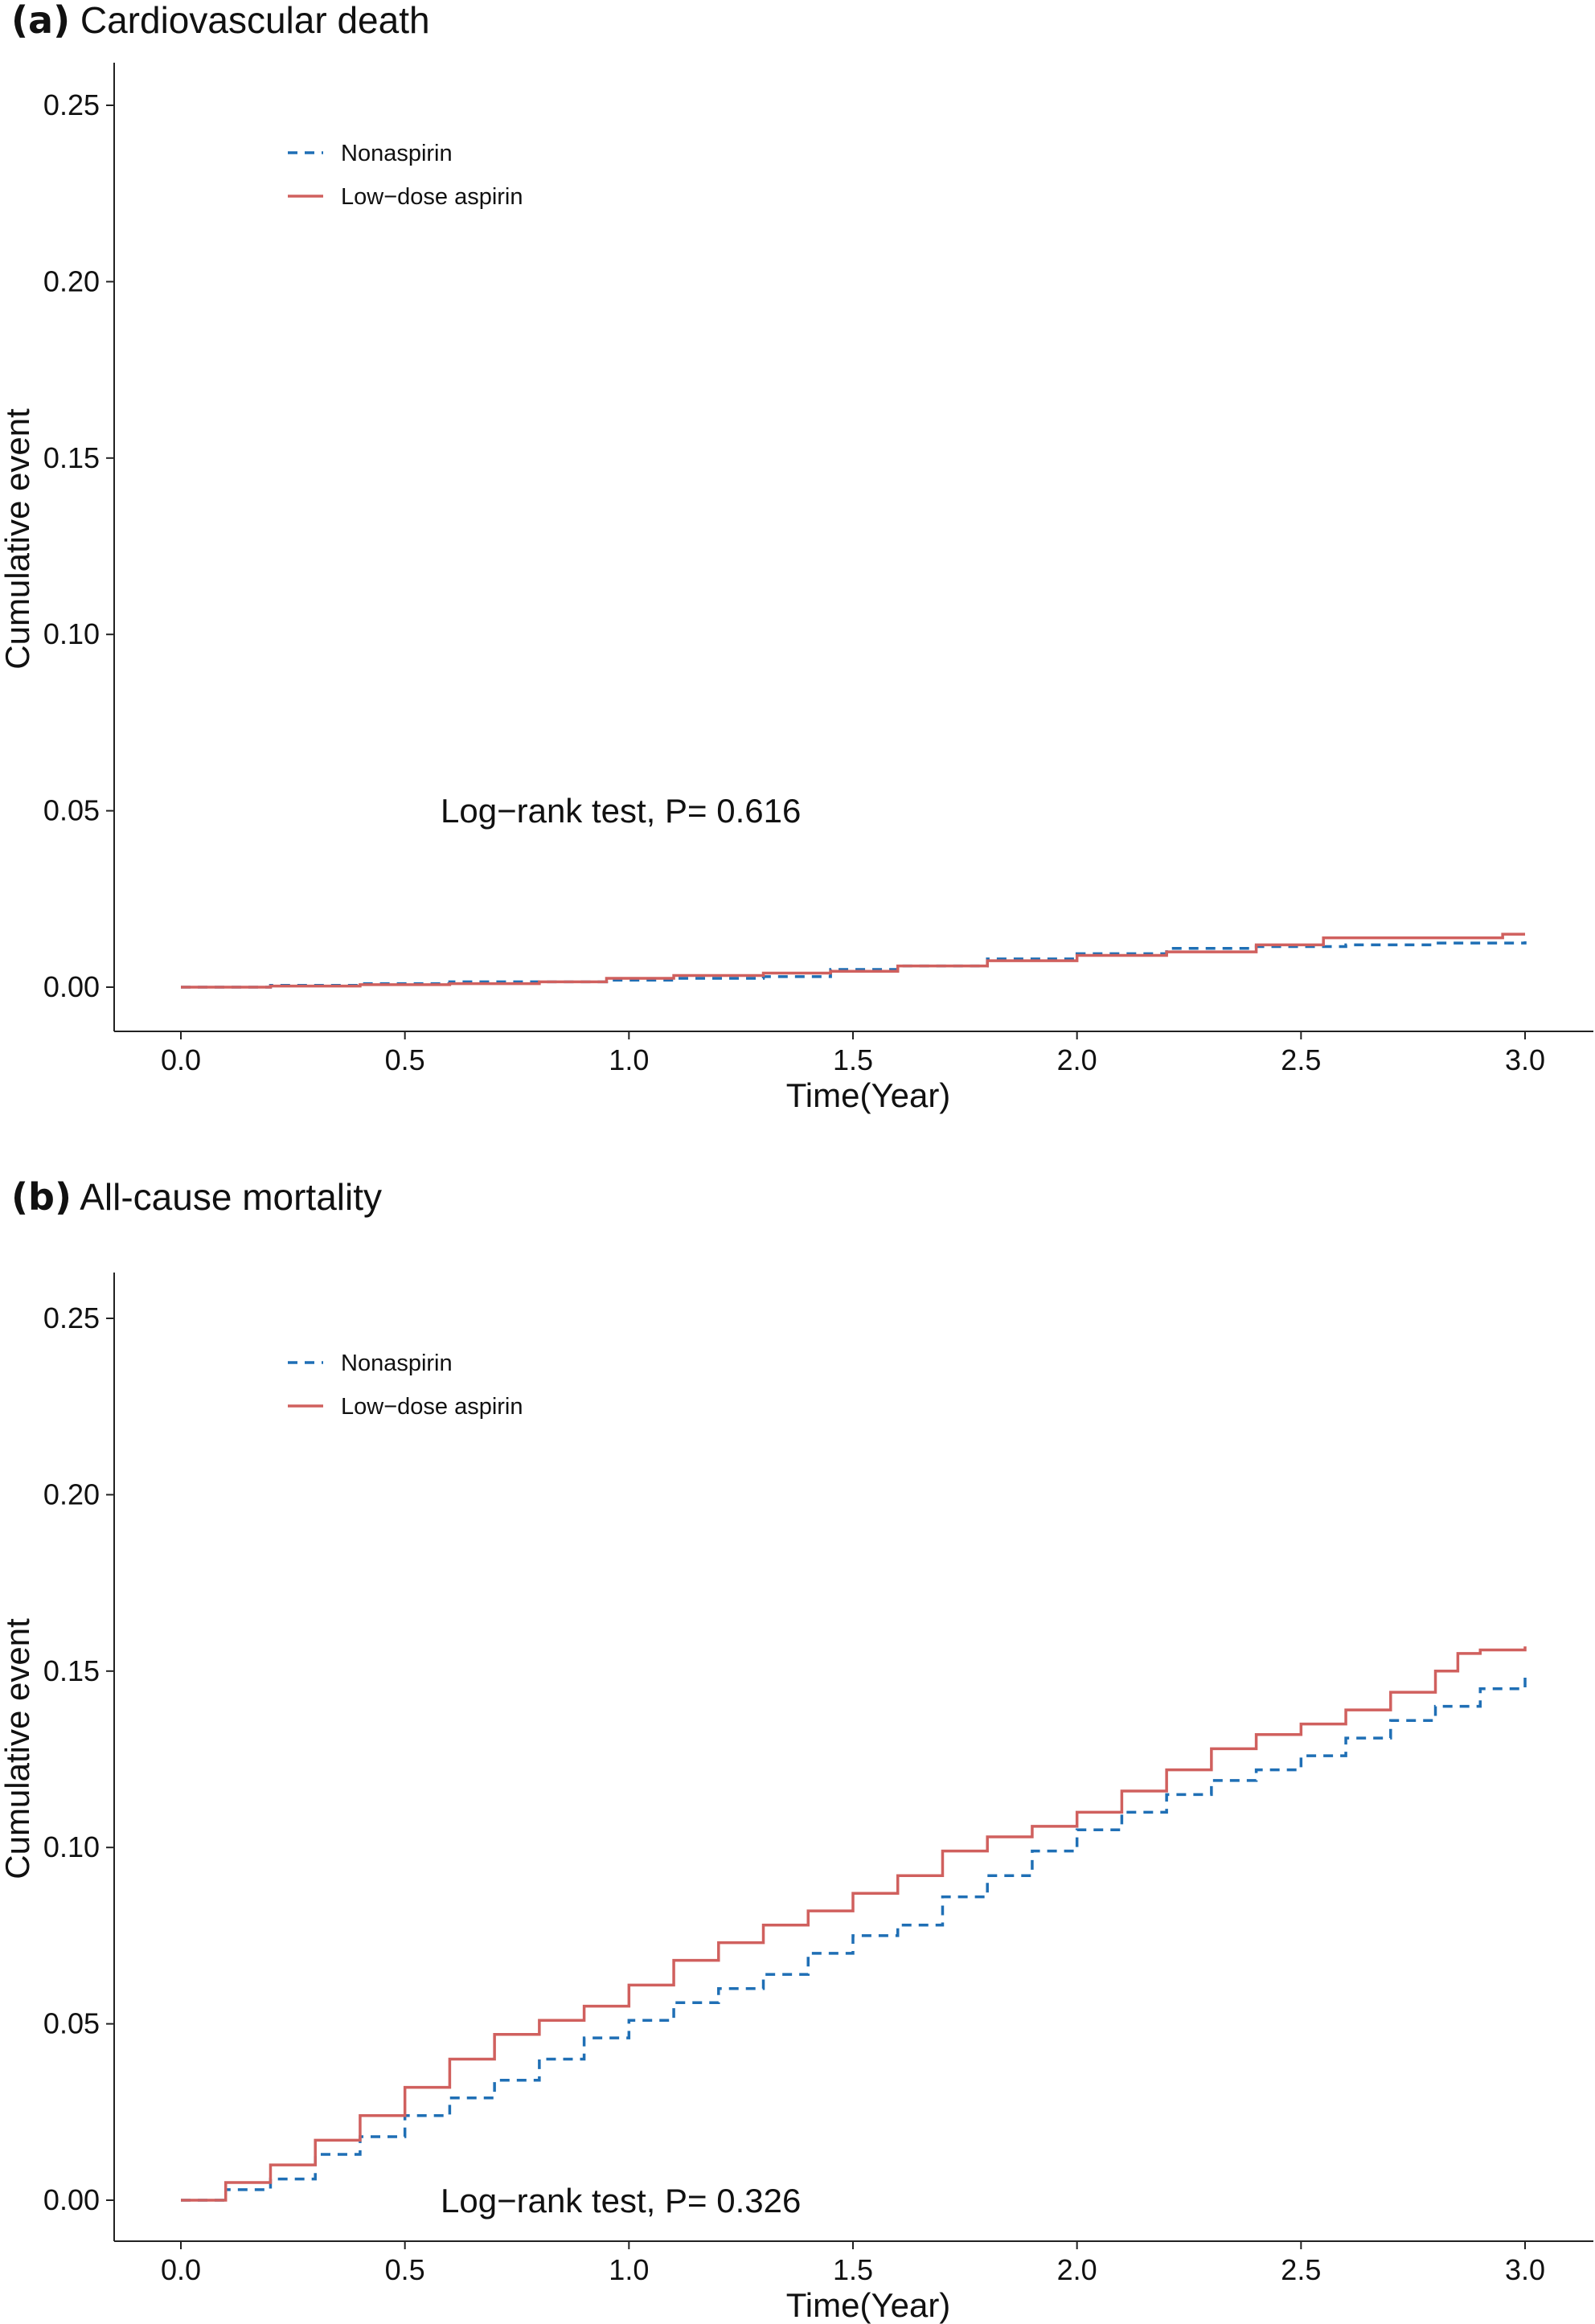 The height and width of the screenshot is (2324, 1595). What do you see at coordinates (71, 2199) in the screenshot?
I see `panel-b-y-tick-label: 0.00` at bounding box center [71, 2199].